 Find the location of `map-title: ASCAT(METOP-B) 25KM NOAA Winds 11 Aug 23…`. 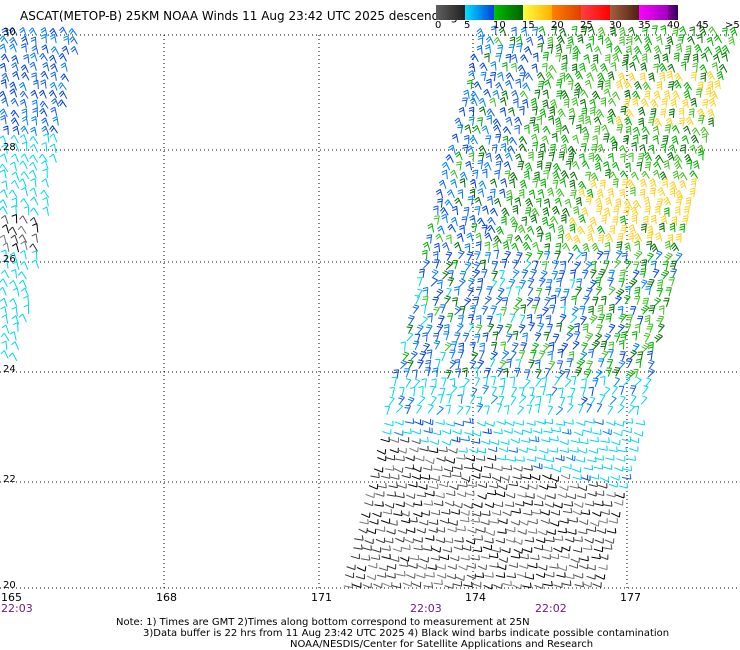

map-title: ASCAT(METOP-B) 25KM NOAA Winds 11 Aug 23… is located at coordinates (239, 16).